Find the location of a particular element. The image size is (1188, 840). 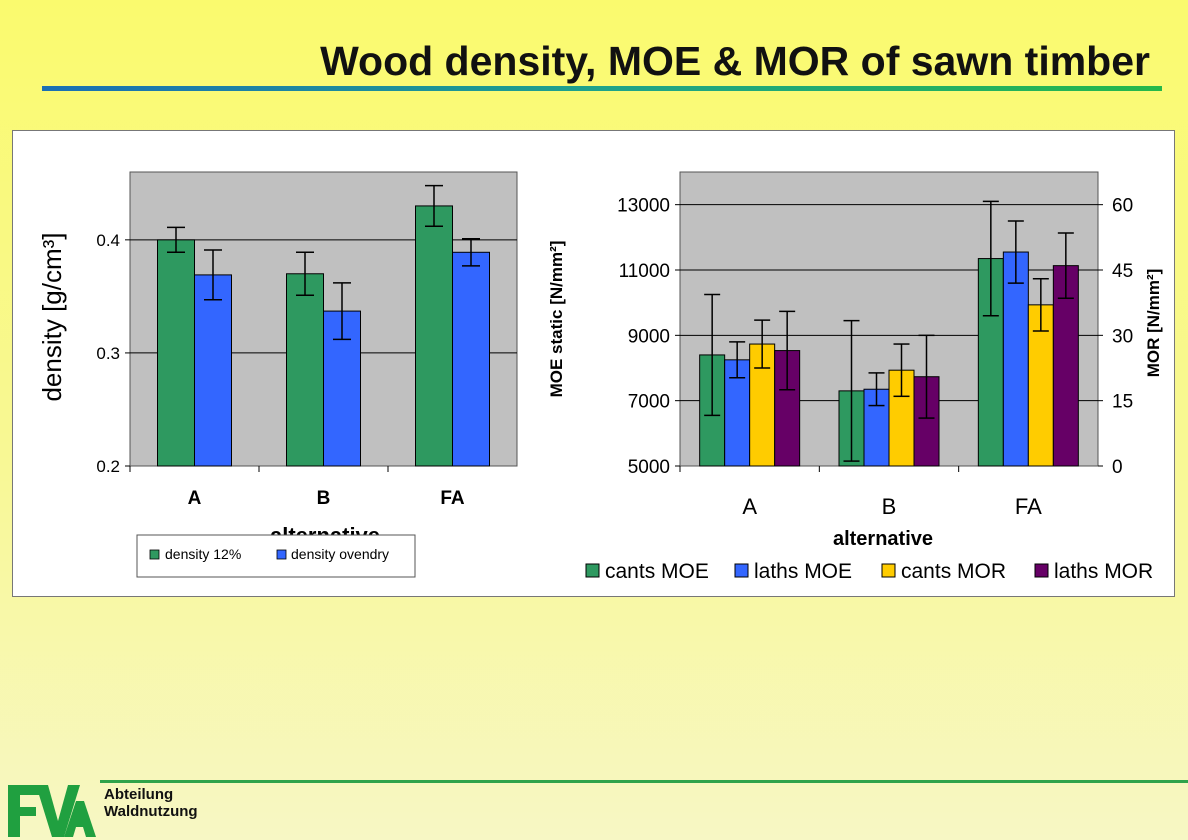

department-line-1: Abteilung is located at coordinates (139, 794).